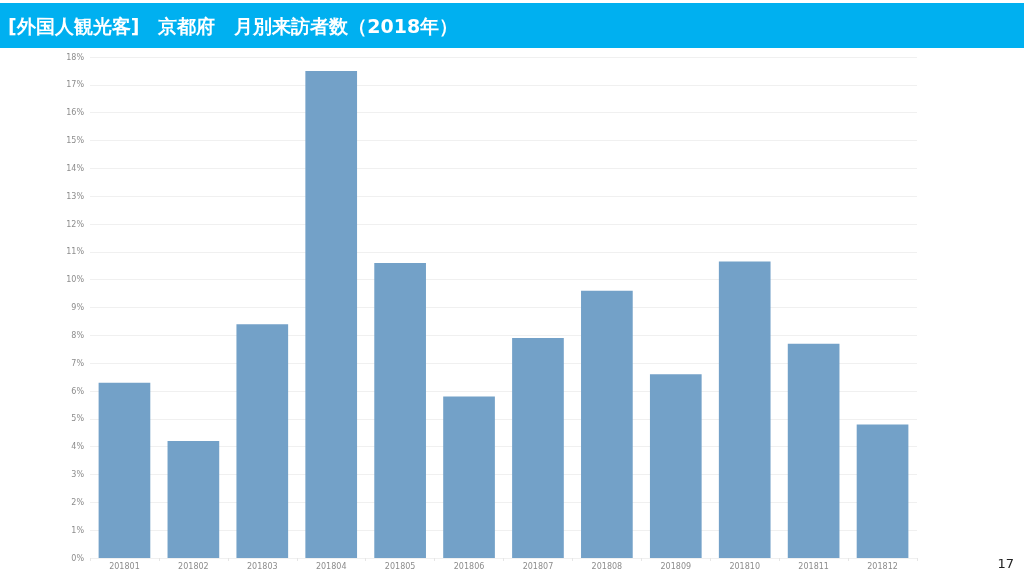 Image resolution: width=1024 pixels, height=577 pixels. Describe the element at coordinates (233, 26) in the screenshot. I see `chart-title: [外国人観光客] 京都府 月別来訪者数（2018年）` at that location.